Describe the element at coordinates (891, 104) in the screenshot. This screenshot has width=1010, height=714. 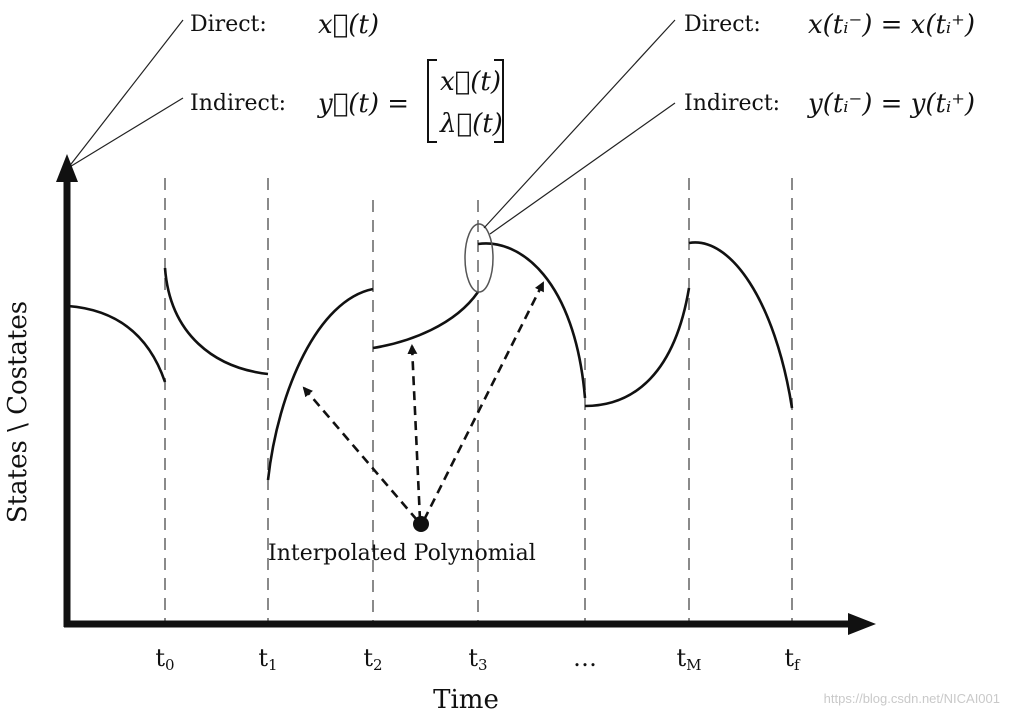
I see `right-indirect-expr: y(tᵢ⁻) = y(tᵢ⁺)` at that location.